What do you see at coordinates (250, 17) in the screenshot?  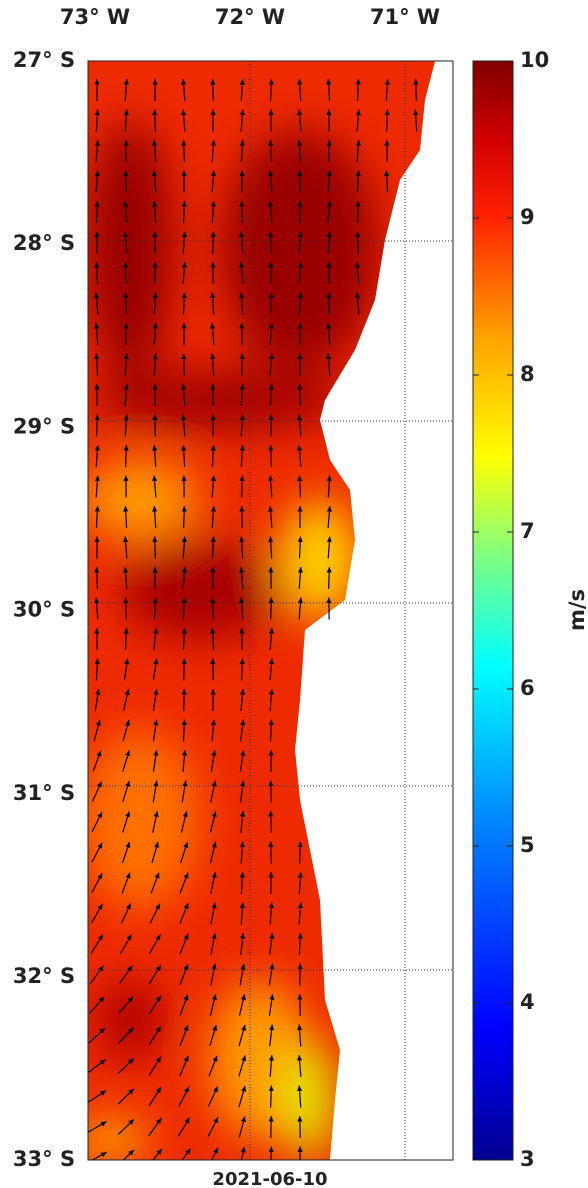 I see `lon-label: 72° W` at bounding box center [250, 17].